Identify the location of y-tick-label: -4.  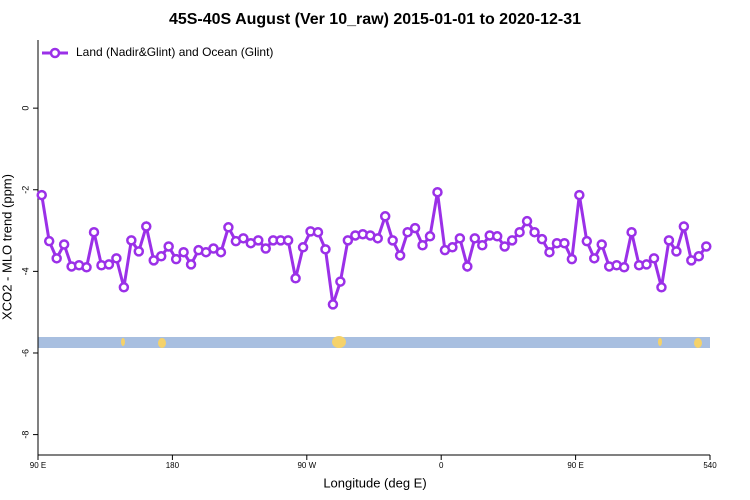
(25, 271).